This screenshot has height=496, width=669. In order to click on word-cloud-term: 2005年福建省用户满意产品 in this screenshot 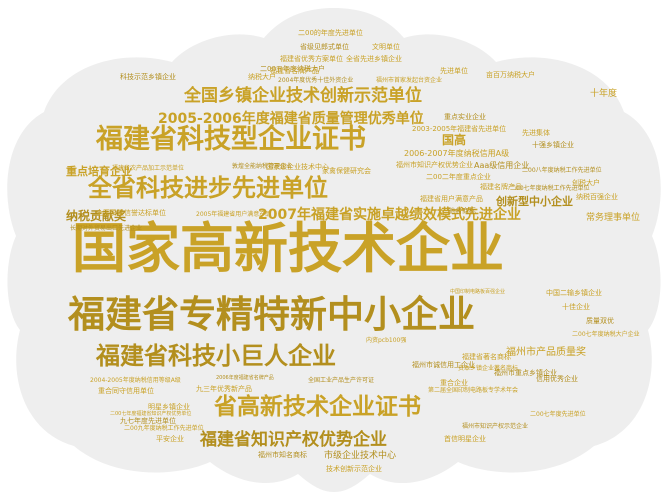, I will do `click(234, 214)`.